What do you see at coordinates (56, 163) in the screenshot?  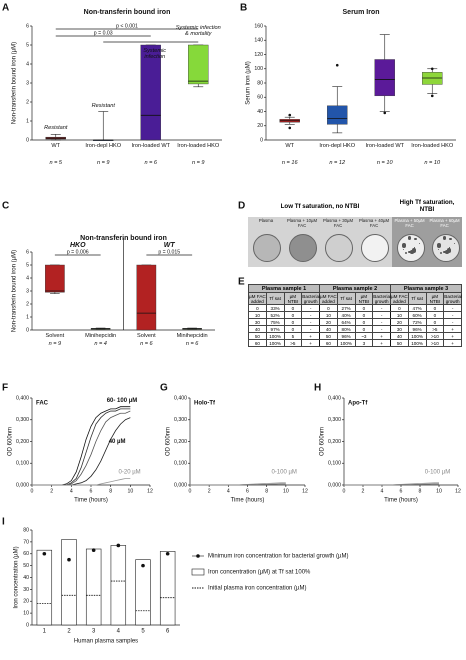 I see `n-label: n = 5` at bounding box center [56, 163].